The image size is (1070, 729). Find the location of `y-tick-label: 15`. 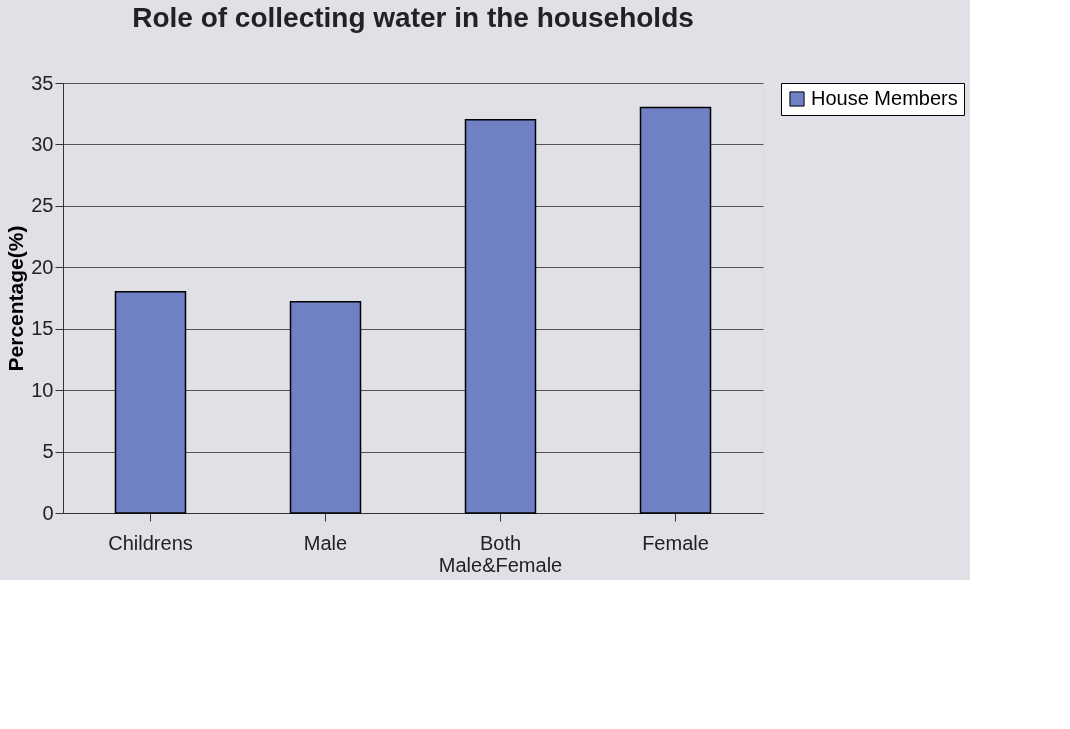

y-tick-label: 15 is located at coordinates (42, 328).